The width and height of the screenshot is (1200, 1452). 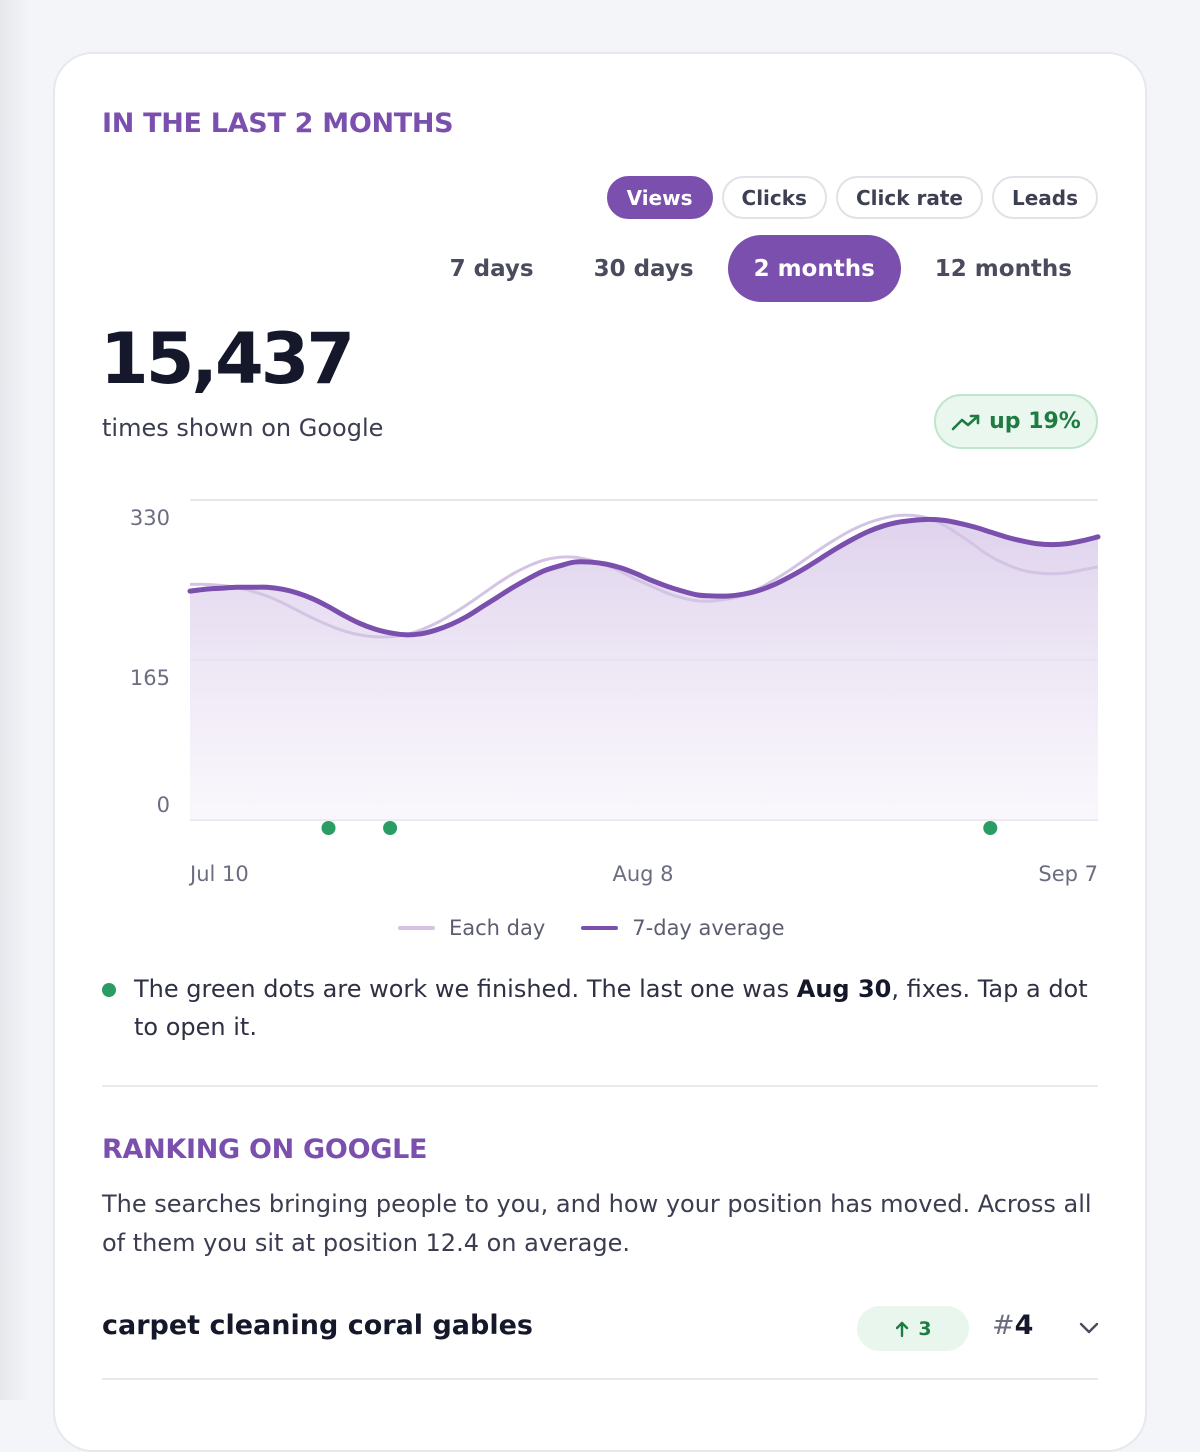 I want to click on chart-legend: Each day 7-day average, so click(x=609, y=928).